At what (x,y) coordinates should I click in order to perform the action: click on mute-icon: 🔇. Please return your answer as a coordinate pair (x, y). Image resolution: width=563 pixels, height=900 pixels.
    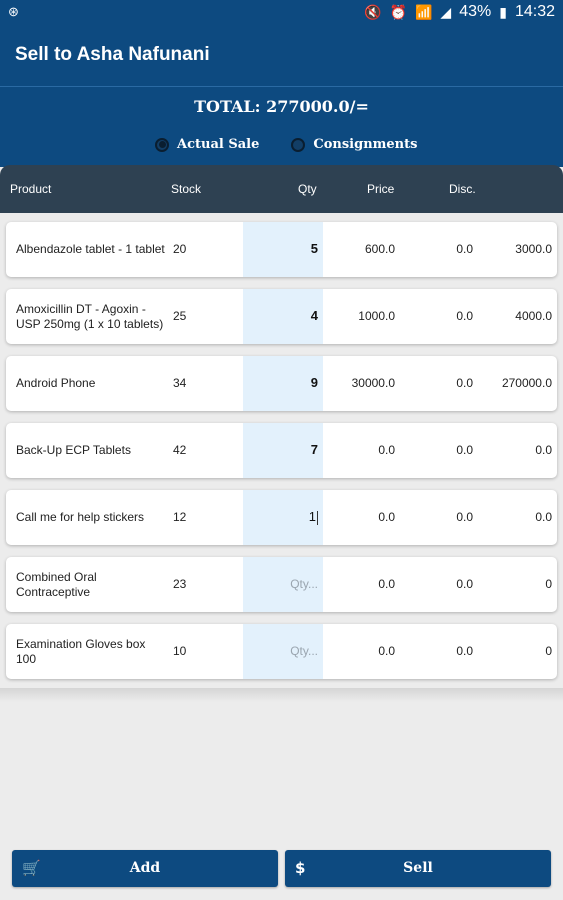
    Looking at the image, I should click on (373, 11).